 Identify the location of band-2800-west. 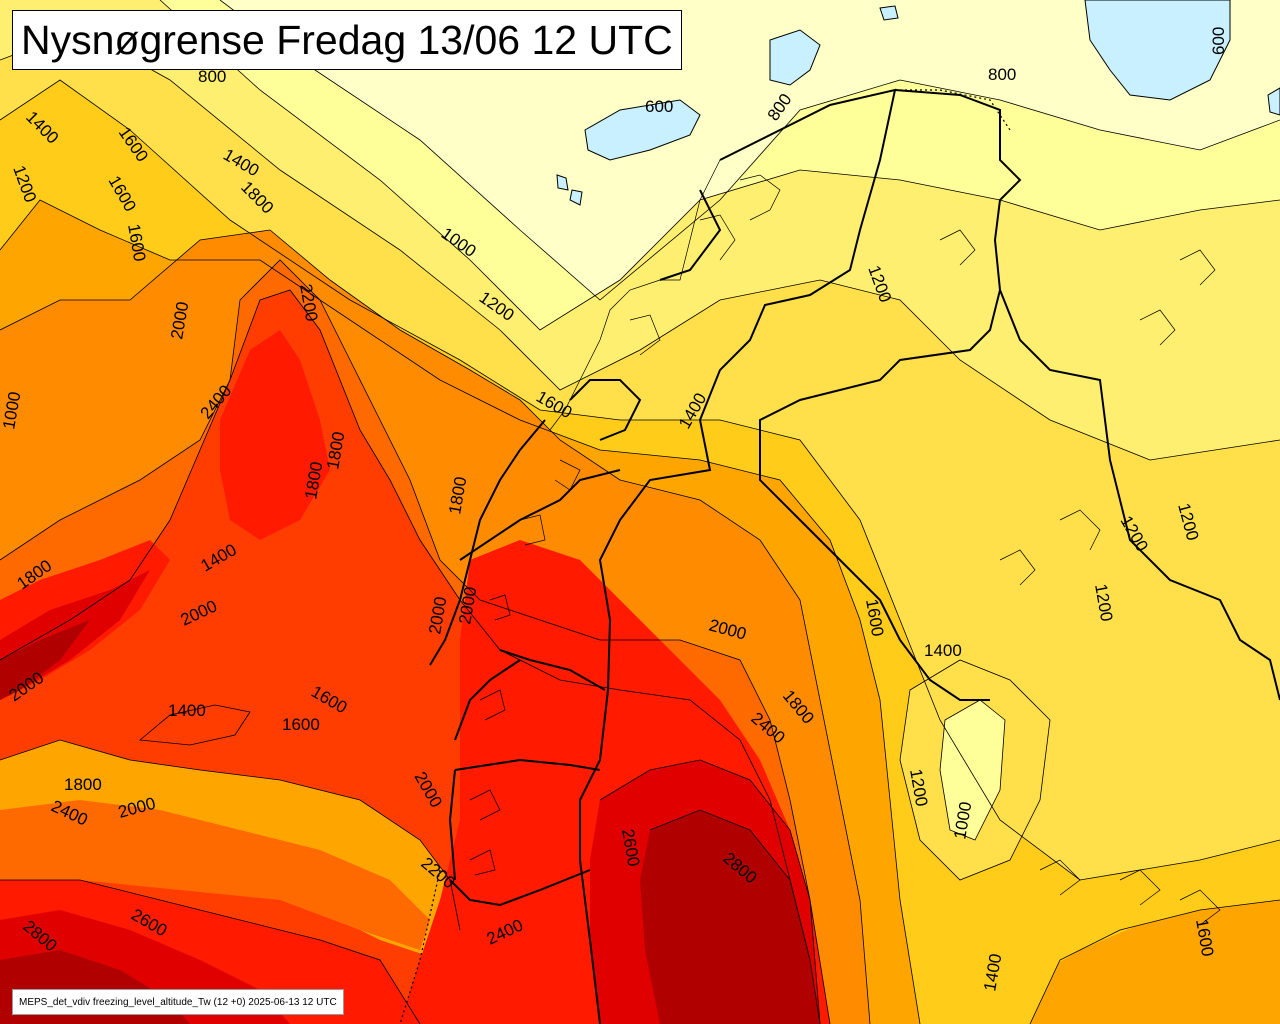
(45, 660).